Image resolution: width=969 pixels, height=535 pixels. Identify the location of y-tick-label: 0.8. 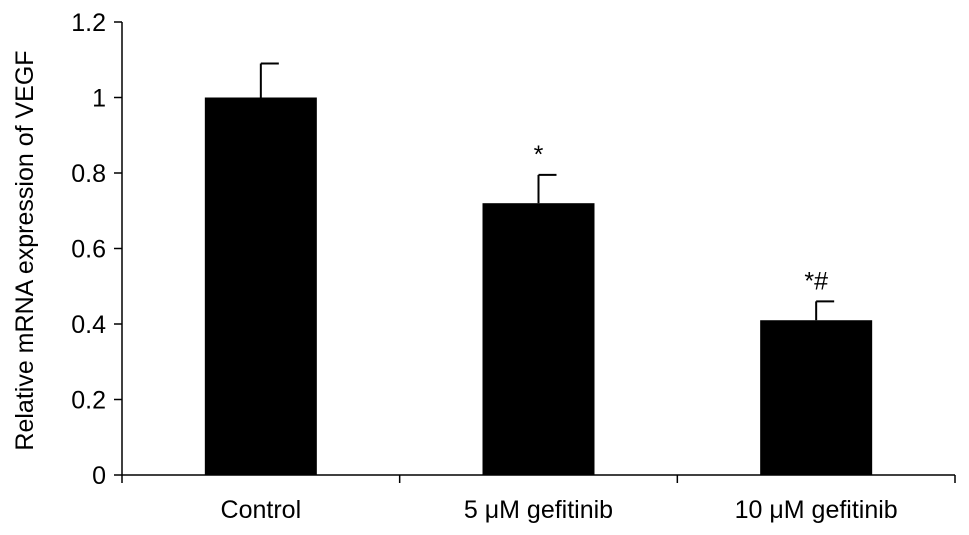
(88, 174).